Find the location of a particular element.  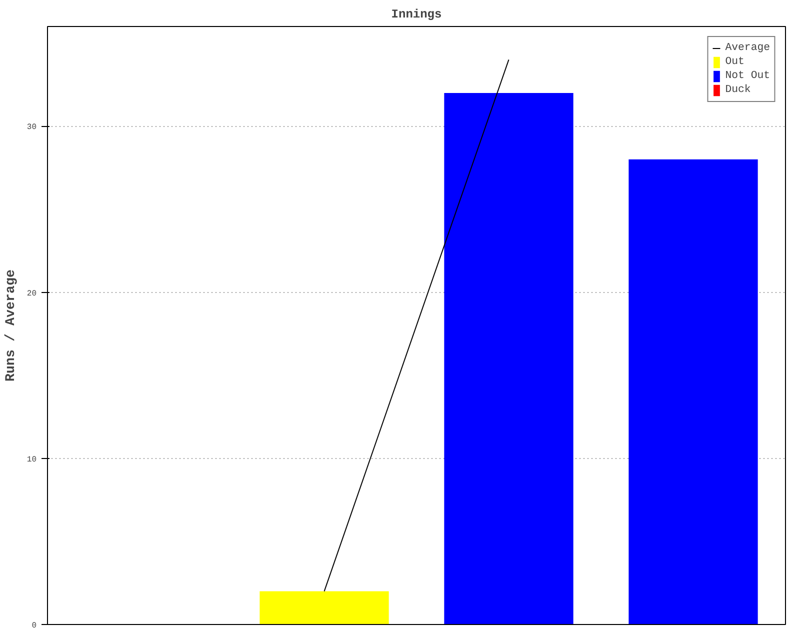

y-tick-label: 10 is located at coordinates (31, 459).